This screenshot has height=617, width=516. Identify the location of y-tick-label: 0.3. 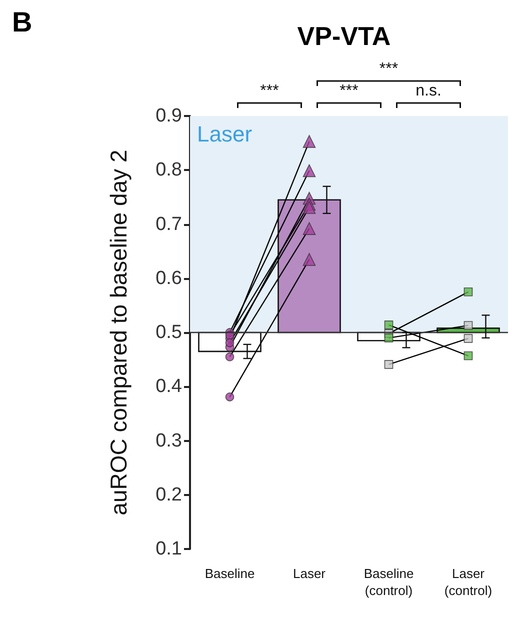
(169, 441).